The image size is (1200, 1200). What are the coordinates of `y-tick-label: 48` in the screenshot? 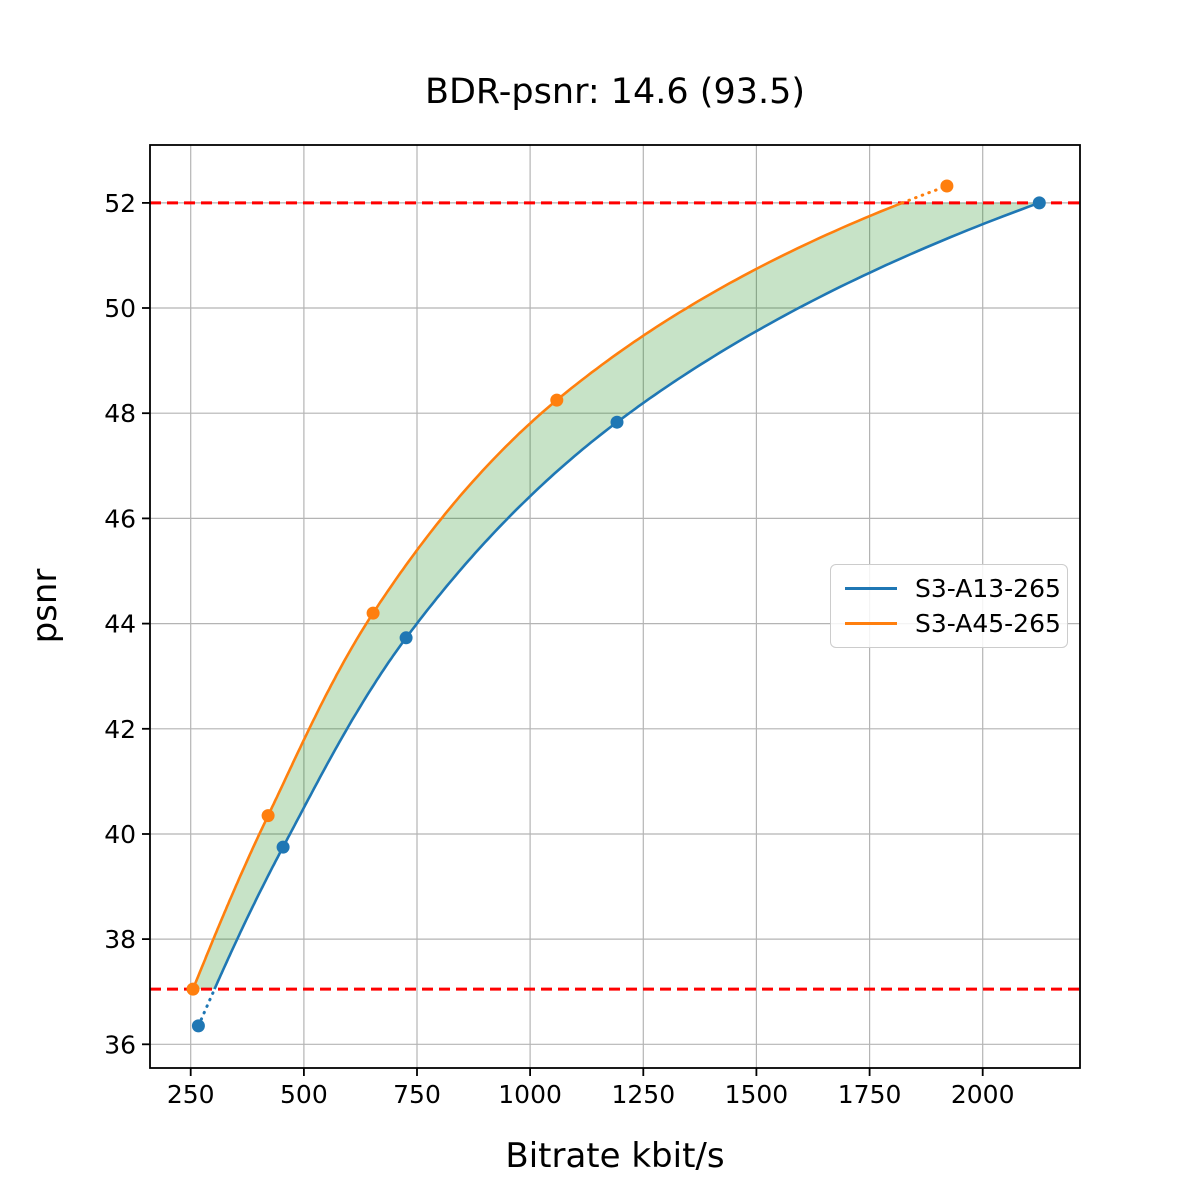 It's located at (120, 413).